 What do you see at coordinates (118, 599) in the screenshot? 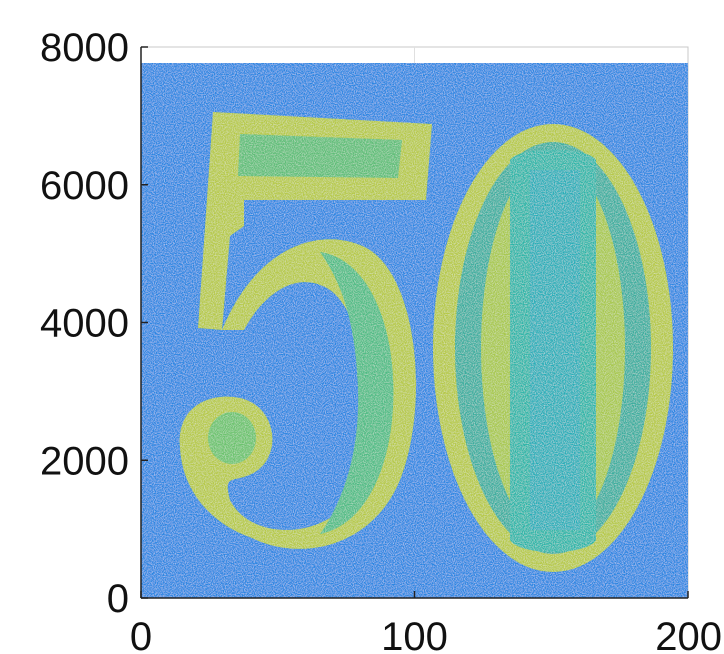
I see `y-tick-label: 0` at bounding box center [118, 599].